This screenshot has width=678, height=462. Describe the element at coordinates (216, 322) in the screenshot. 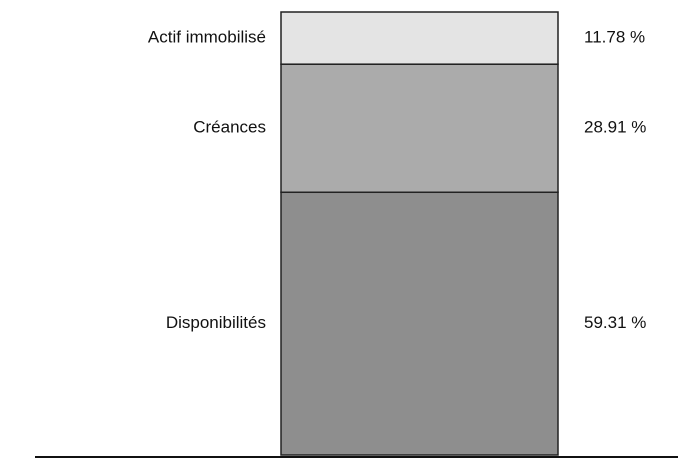

I see `segment-label: Disponibilités` at that location.